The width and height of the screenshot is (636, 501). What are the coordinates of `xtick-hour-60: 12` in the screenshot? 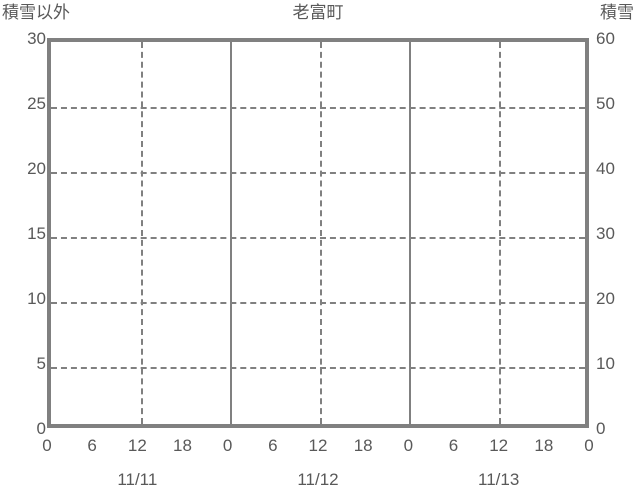 It's located at (499, 445).